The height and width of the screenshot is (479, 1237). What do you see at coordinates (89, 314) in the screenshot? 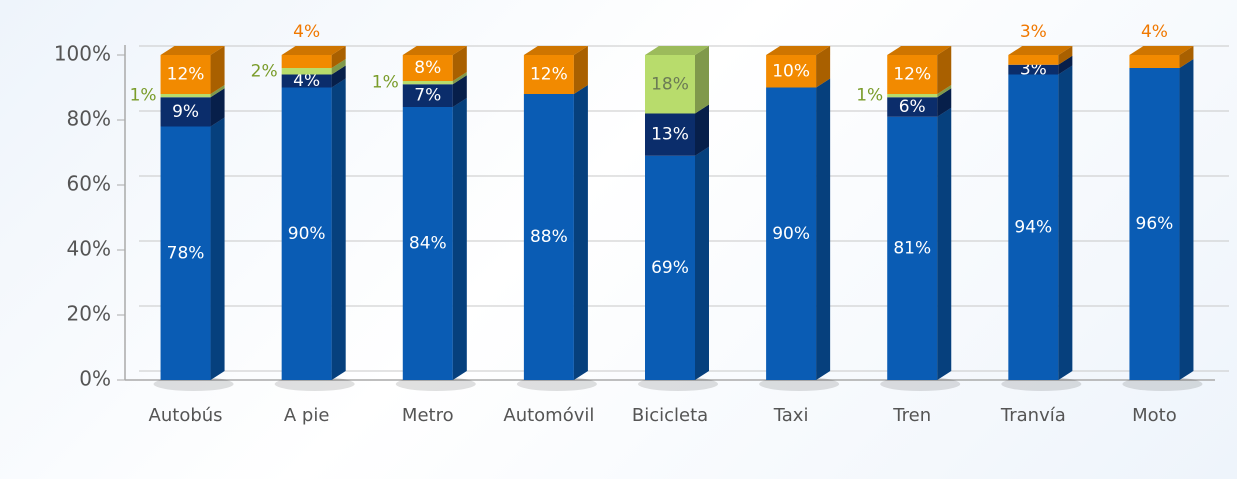
I see `y-tick-label: 20%` at bounding box center [89, 314].